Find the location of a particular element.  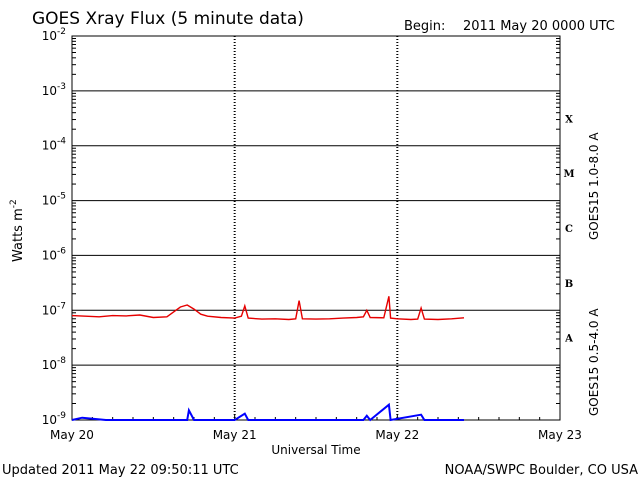

begin-label: Begin: is located at coordinates (424, 26).